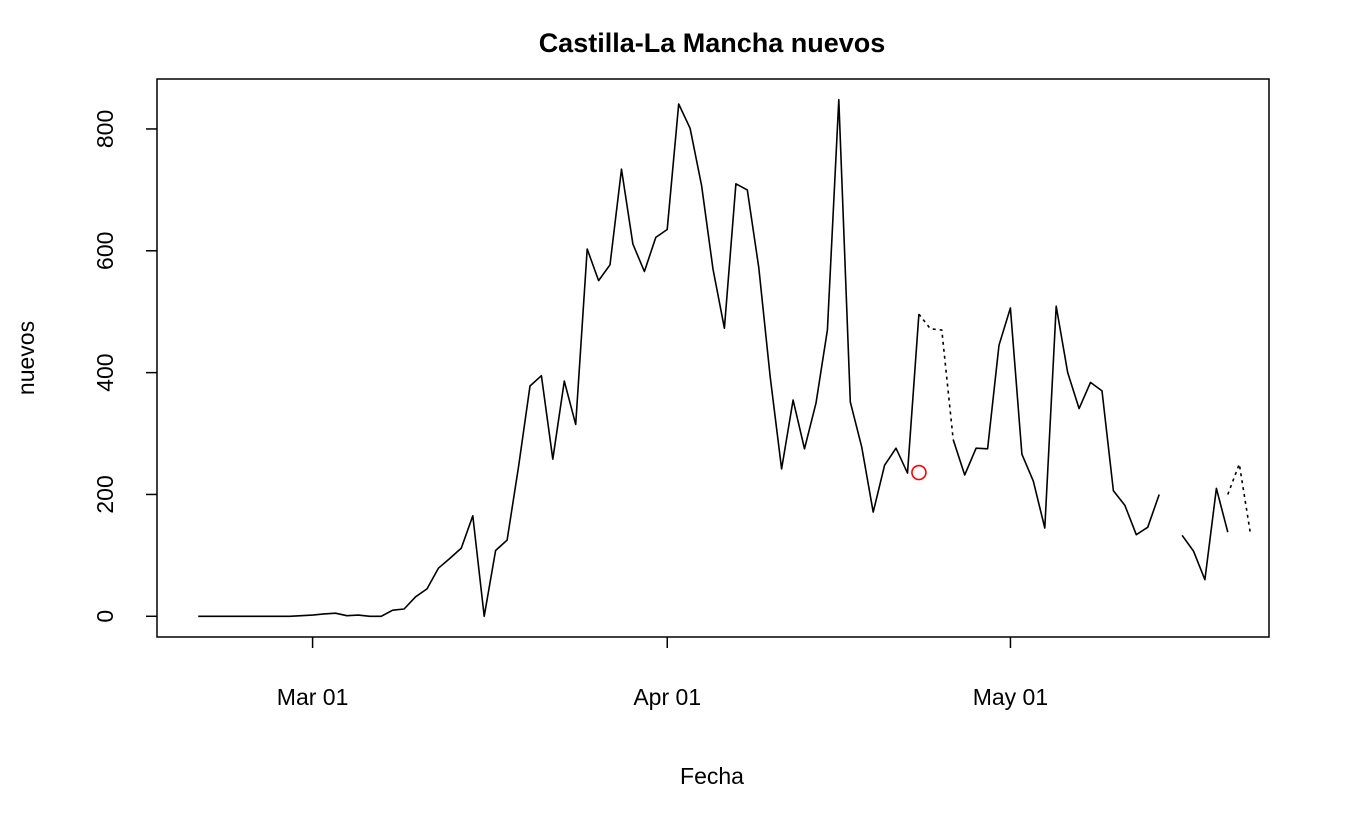  I want to click on y-tick-label: 200, so click(105, 494).